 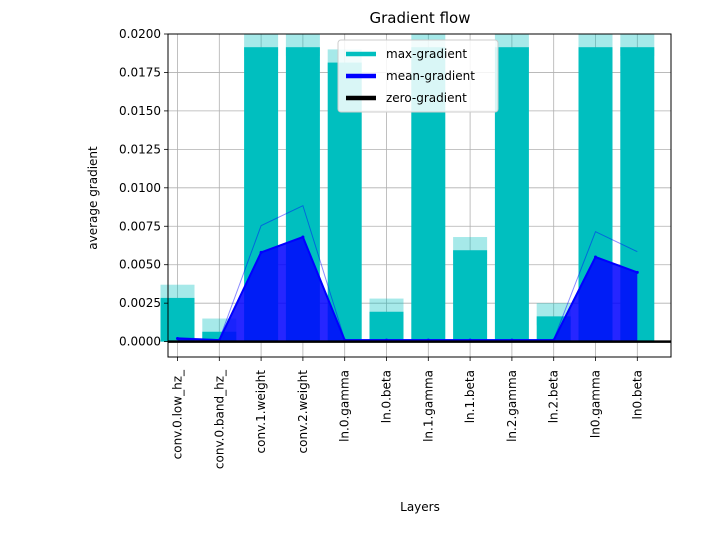 What do you see at coordinates (428, 406) in the screenshot?
I see `x-tick-label: ln.1.gamma` at bounding box center [428, 406].